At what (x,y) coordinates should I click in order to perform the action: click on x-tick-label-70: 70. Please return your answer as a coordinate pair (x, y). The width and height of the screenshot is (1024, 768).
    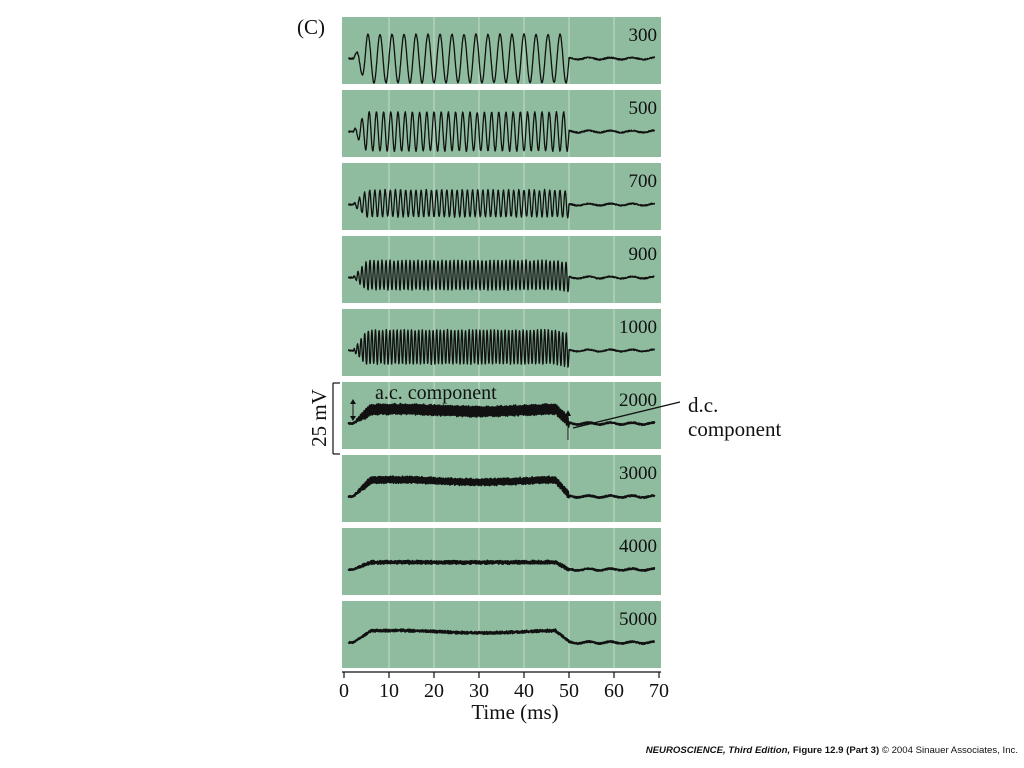
    Looking at the image, I should click on (659, 691).